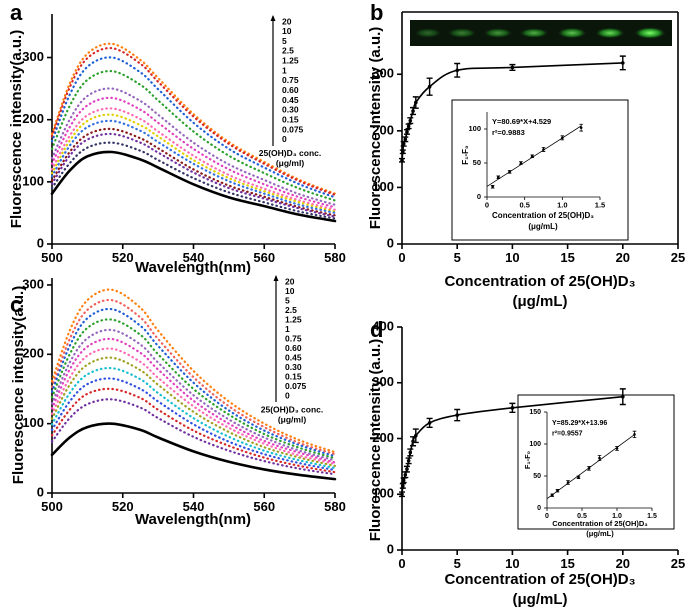 This screenshot has width=685, height=611. What do you see at coordinates (264, 257) in the screenshot?
I see `x-tick-label: 560` at bounding box center [264, 257].